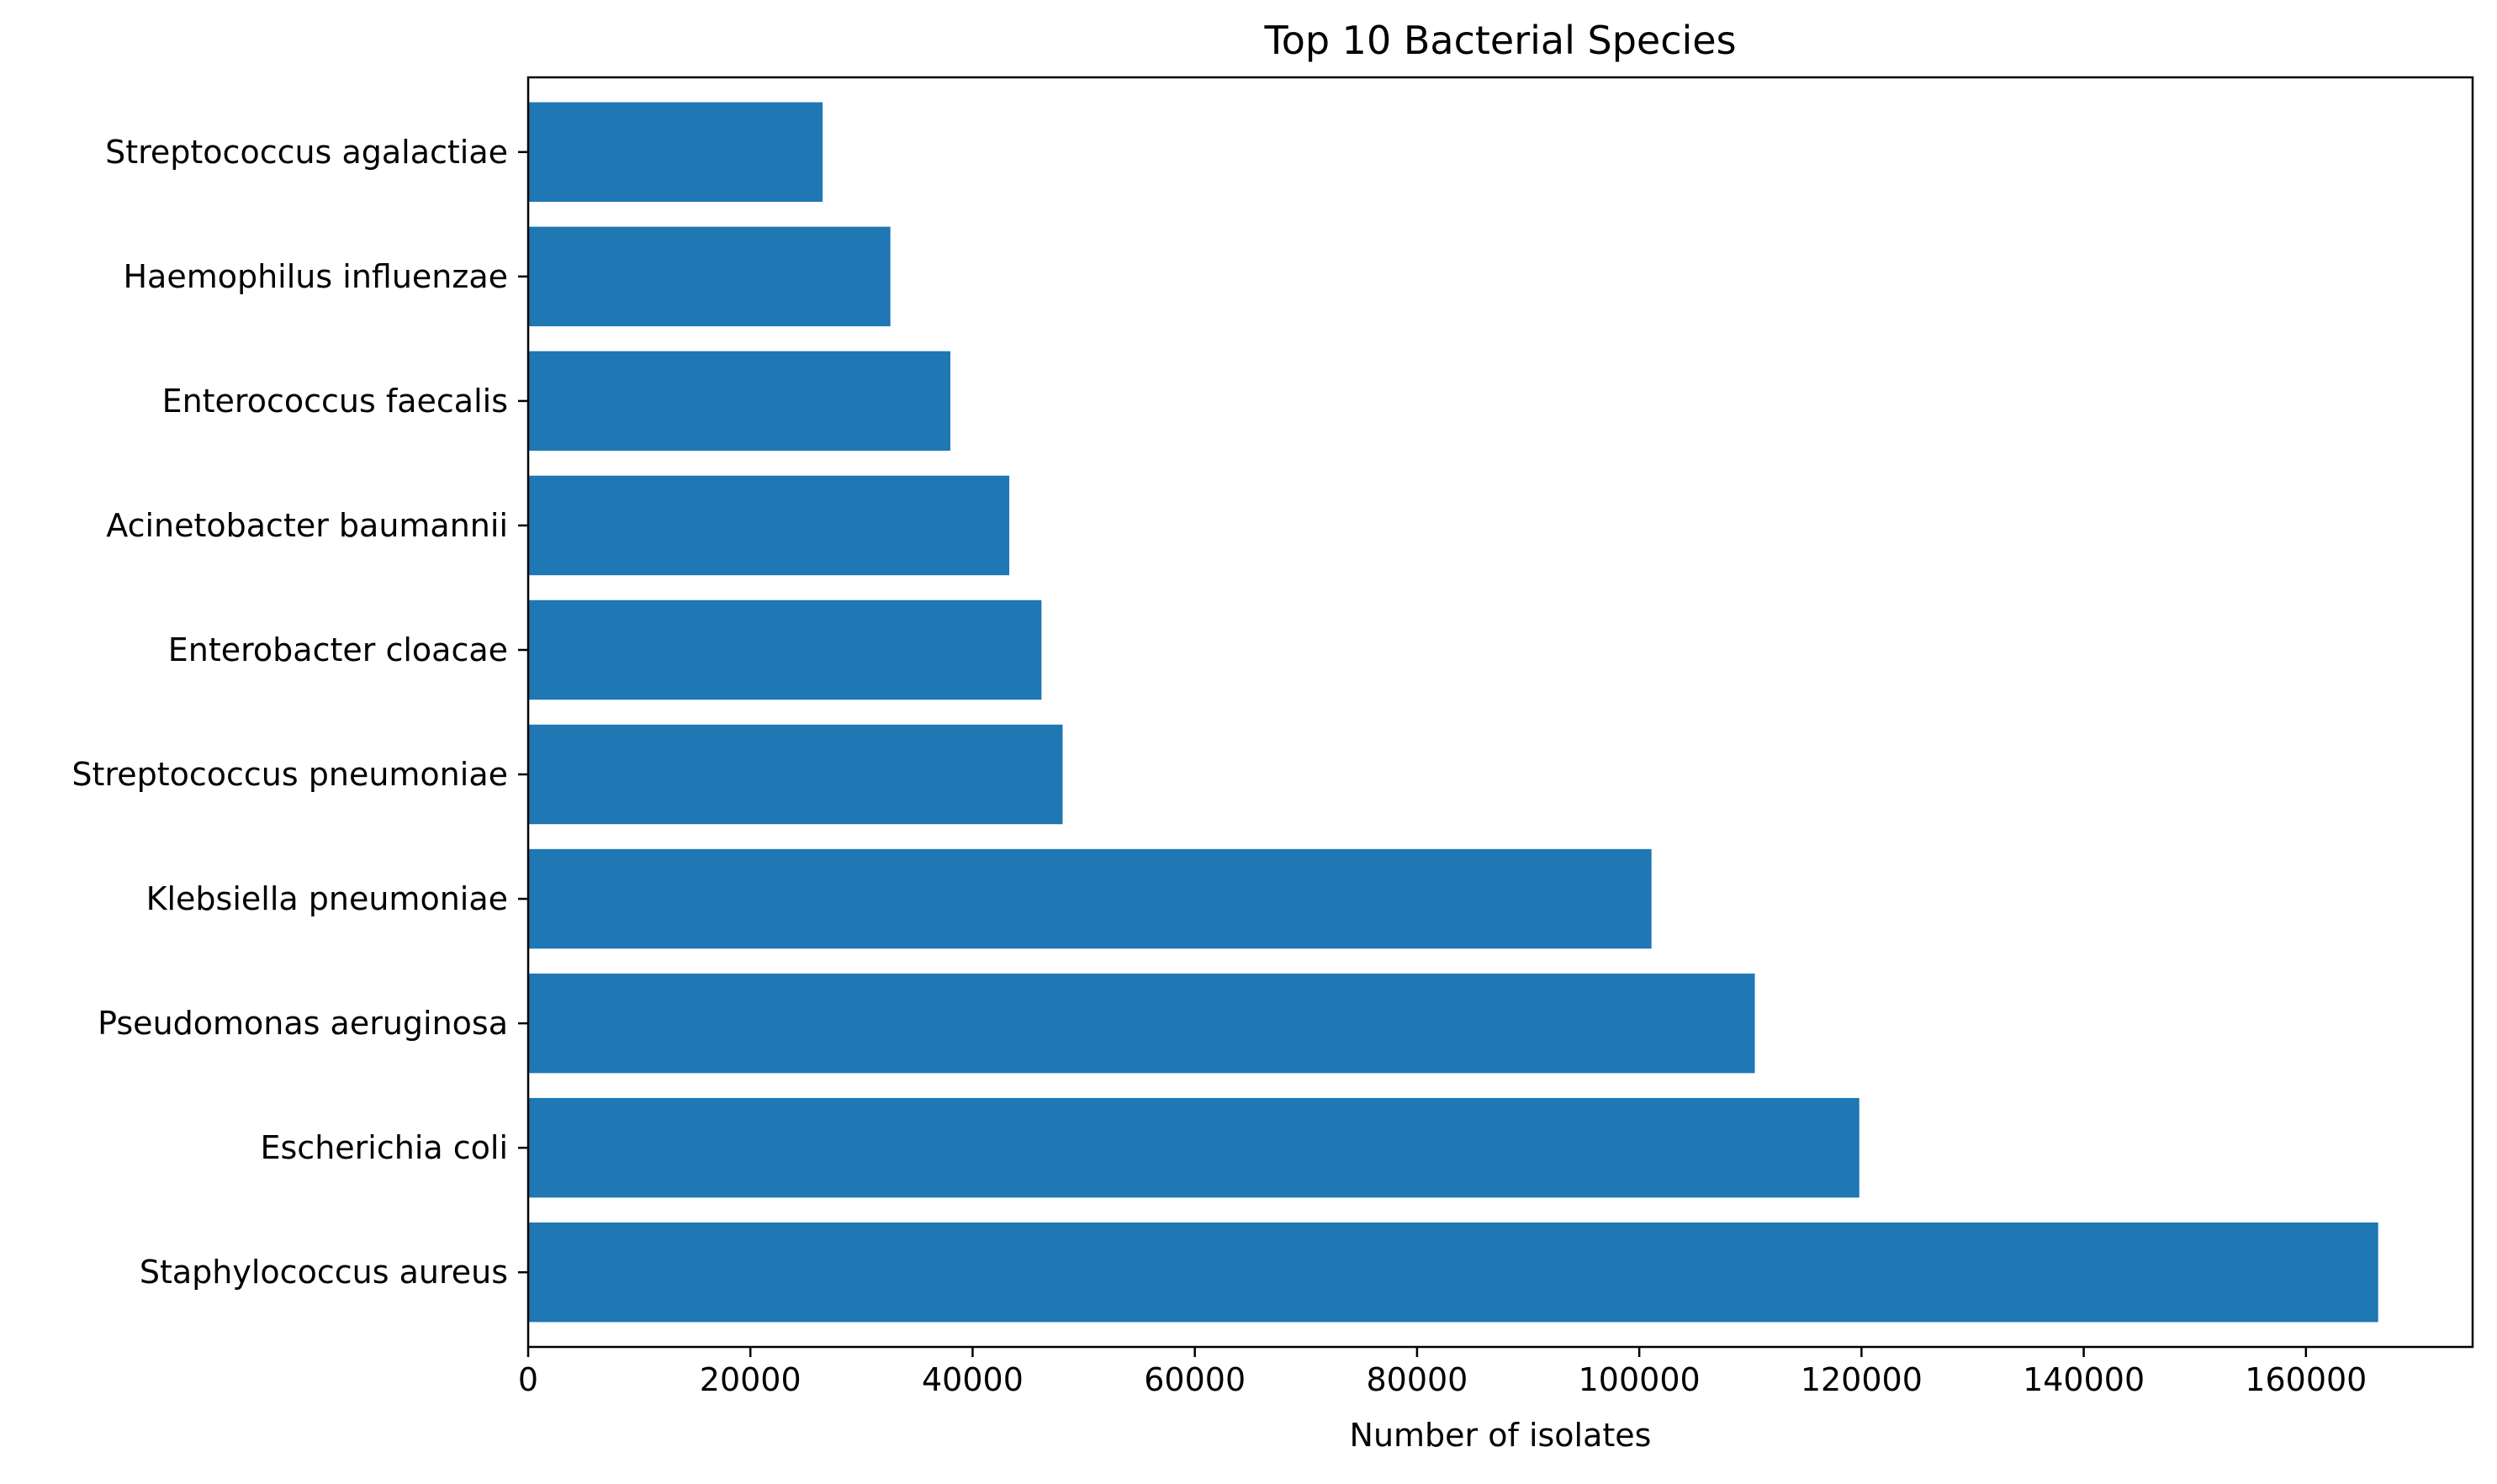 The height and width of the screenshot is (1484, 2497). Describe the element at coordinates (306, 152) in the screenshot. I see `y-tick-label: Streptococcus agalactiae` at that location.